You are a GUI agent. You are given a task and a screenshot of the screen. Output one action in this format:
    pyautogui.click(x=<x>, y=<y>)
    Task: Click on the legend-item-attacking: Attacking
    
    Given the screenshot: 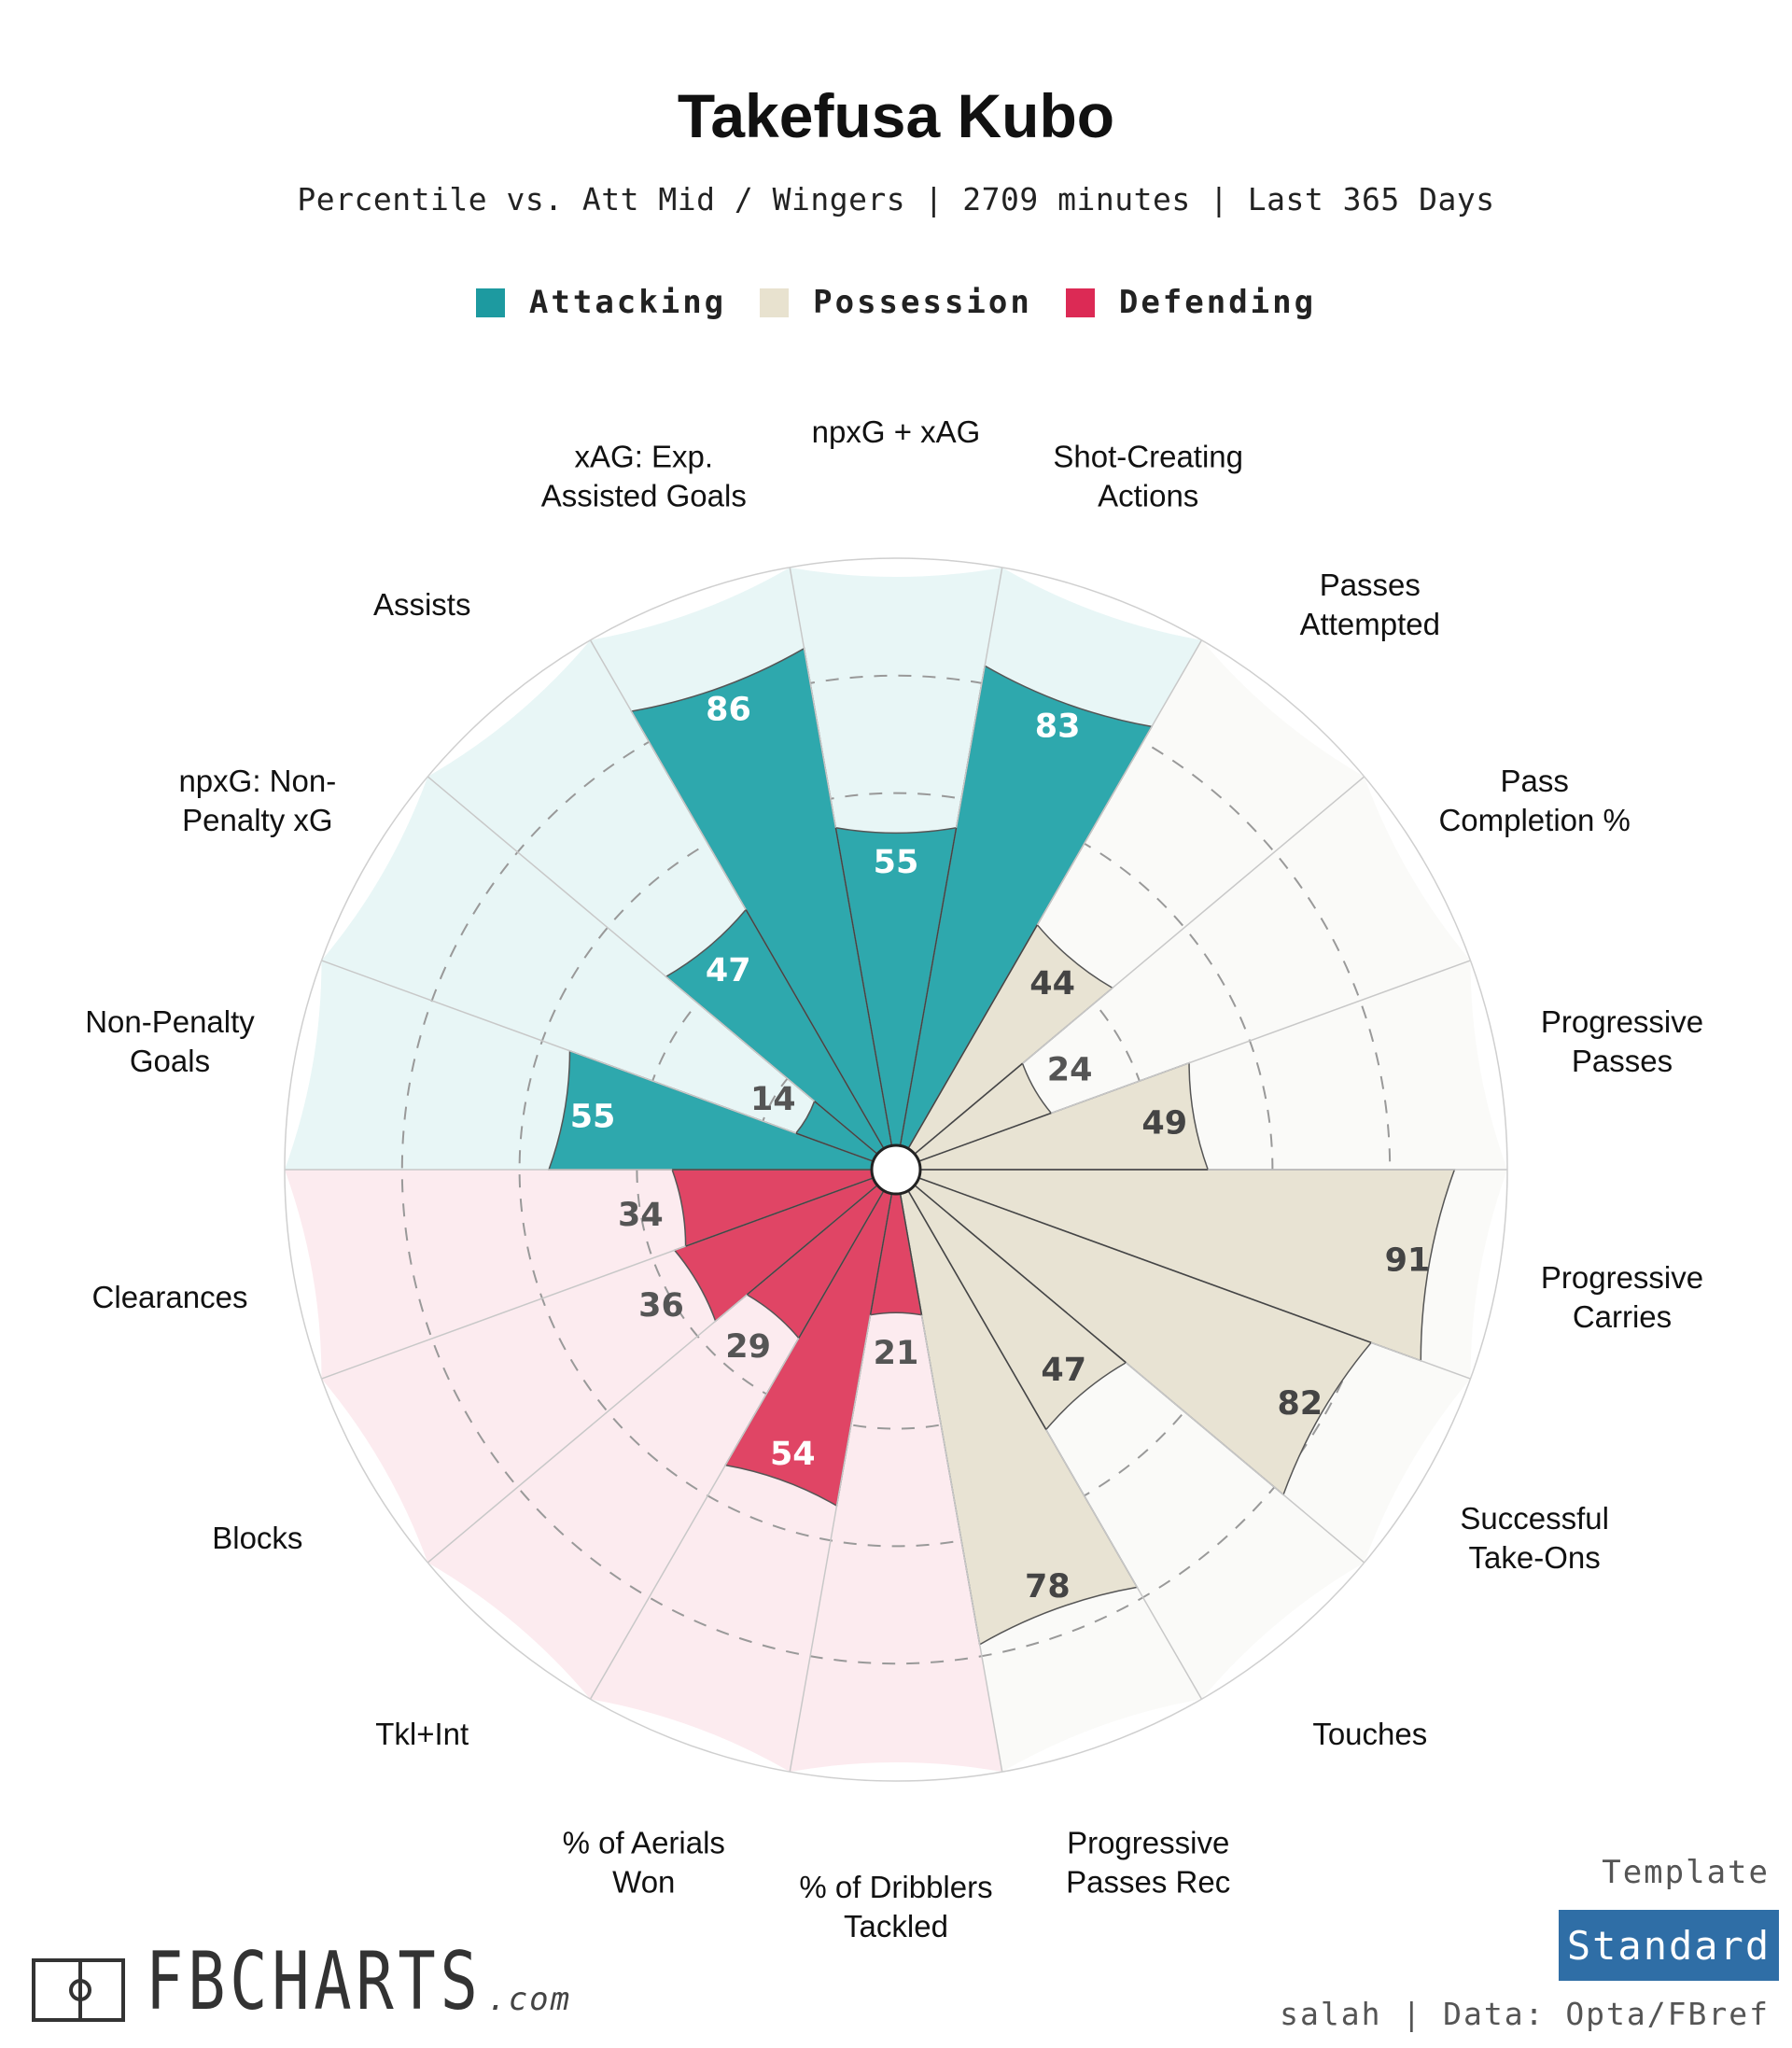 What is the action you would take?
    pyautogui.click(x=601, y=302)
    